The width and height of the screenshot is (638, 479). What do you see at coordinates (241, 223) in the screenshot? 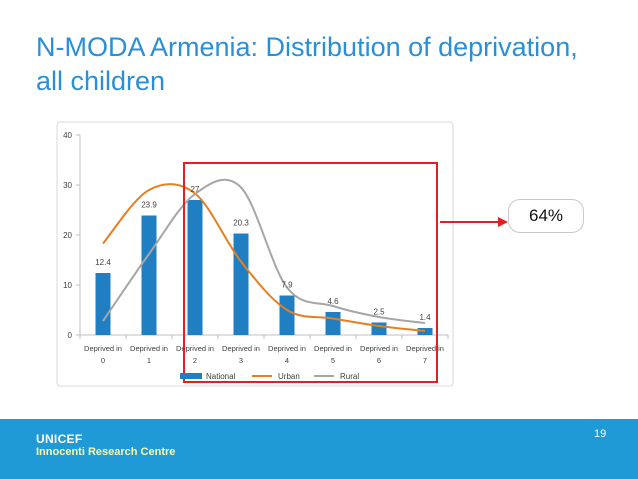
I see `data-label: 20.3` at bounding box center [241, 223].